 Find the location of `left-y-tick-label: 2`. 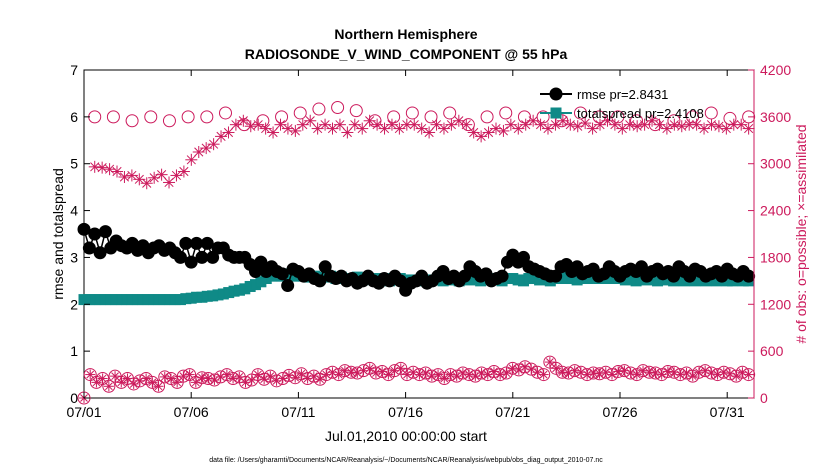

left-y-tick-label: 2 is located at coordinates (74, 304).